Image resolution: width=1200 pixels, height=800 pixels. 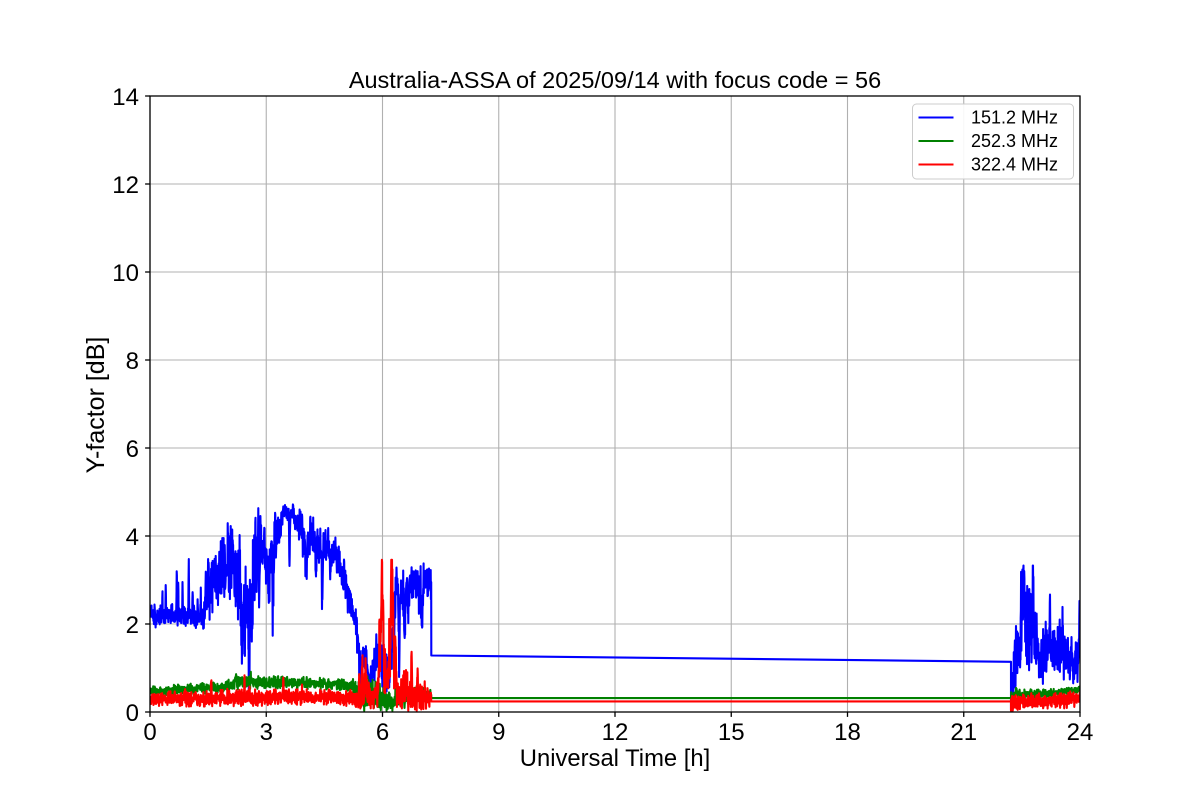 I want to click on svg-text: 18, so click(x=847, y=732).